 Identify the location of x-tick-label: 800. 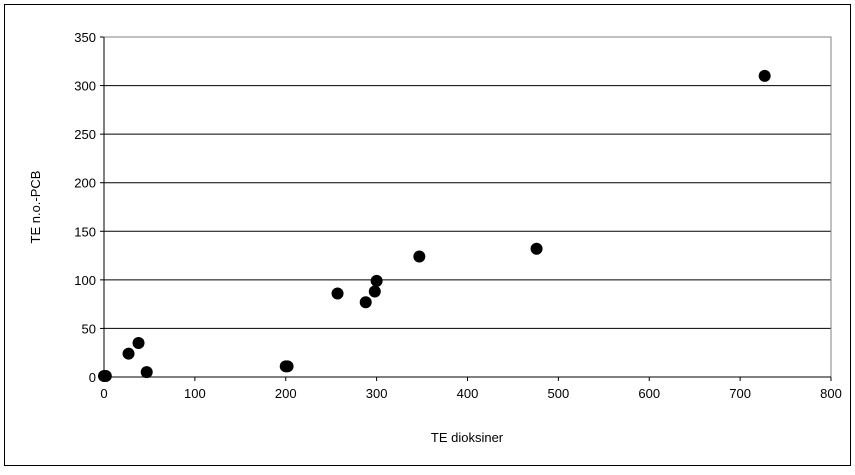
(831, 393).